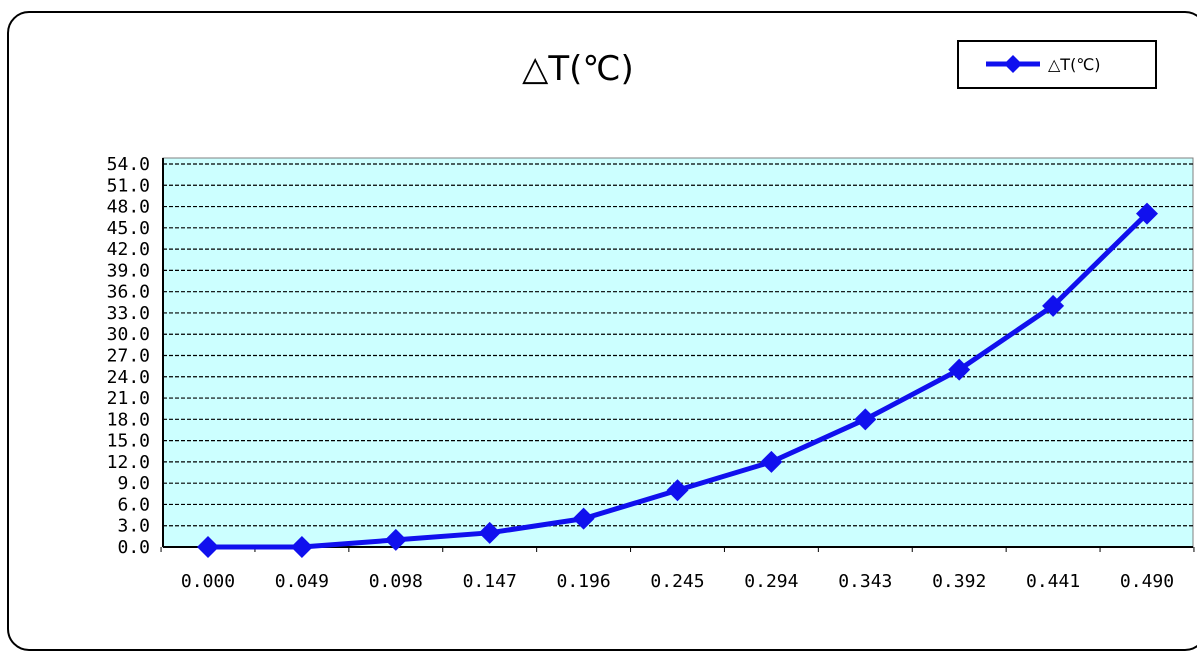  What do you see at coordinates (128, 207) in the screenshot?
I see `y-tick-label: 48.0` at bounding box center [128, 207].